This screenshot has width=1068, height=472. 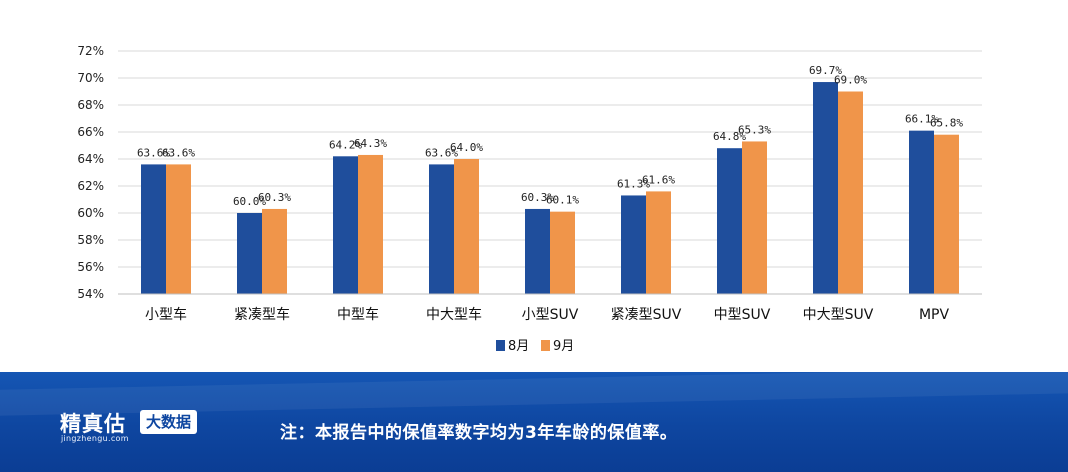 I want to click on y-tick-label: 58%, so click(x=90, y=240).